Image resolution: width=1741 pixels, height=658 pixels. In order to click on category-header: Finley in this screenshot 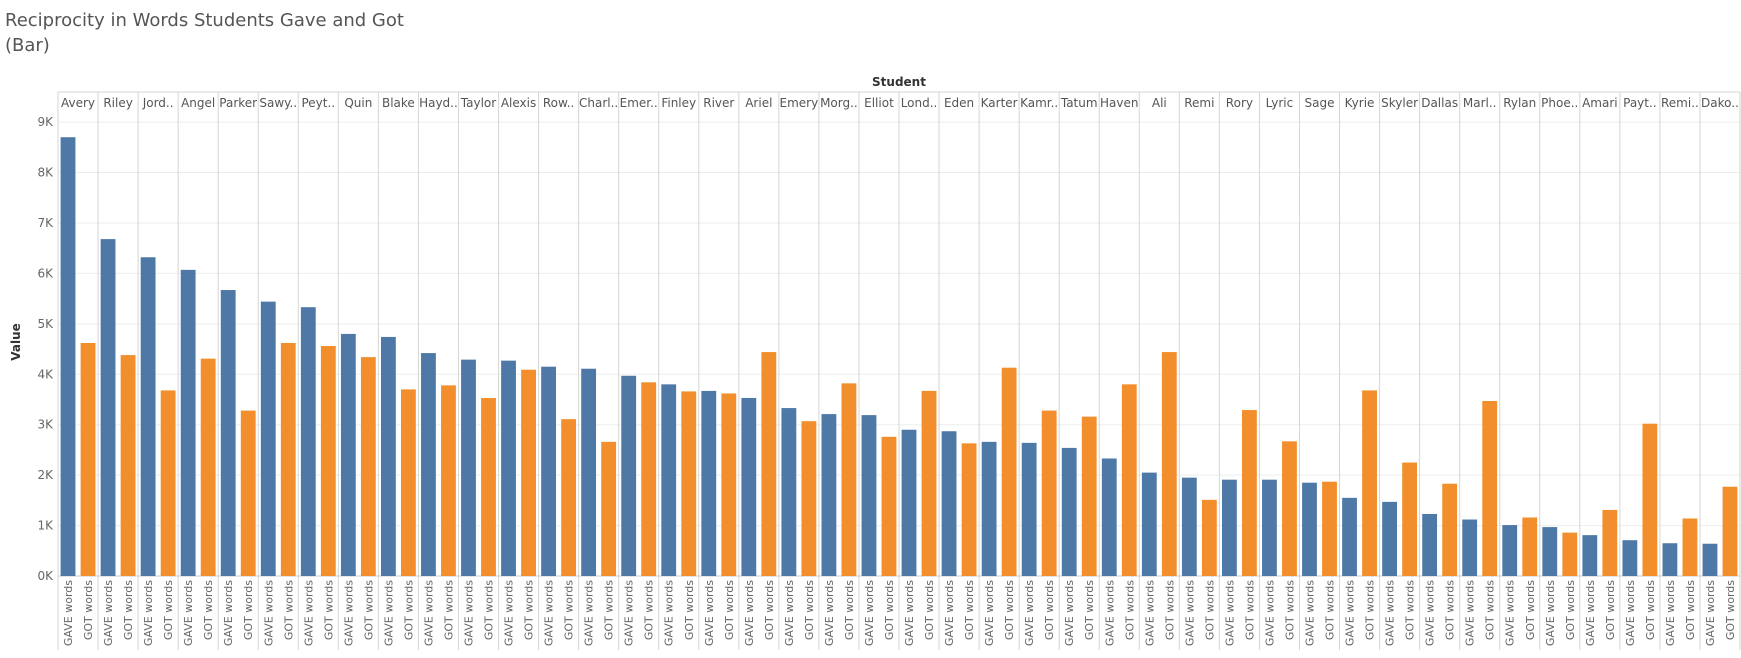, I will do `click(678, 103)`.